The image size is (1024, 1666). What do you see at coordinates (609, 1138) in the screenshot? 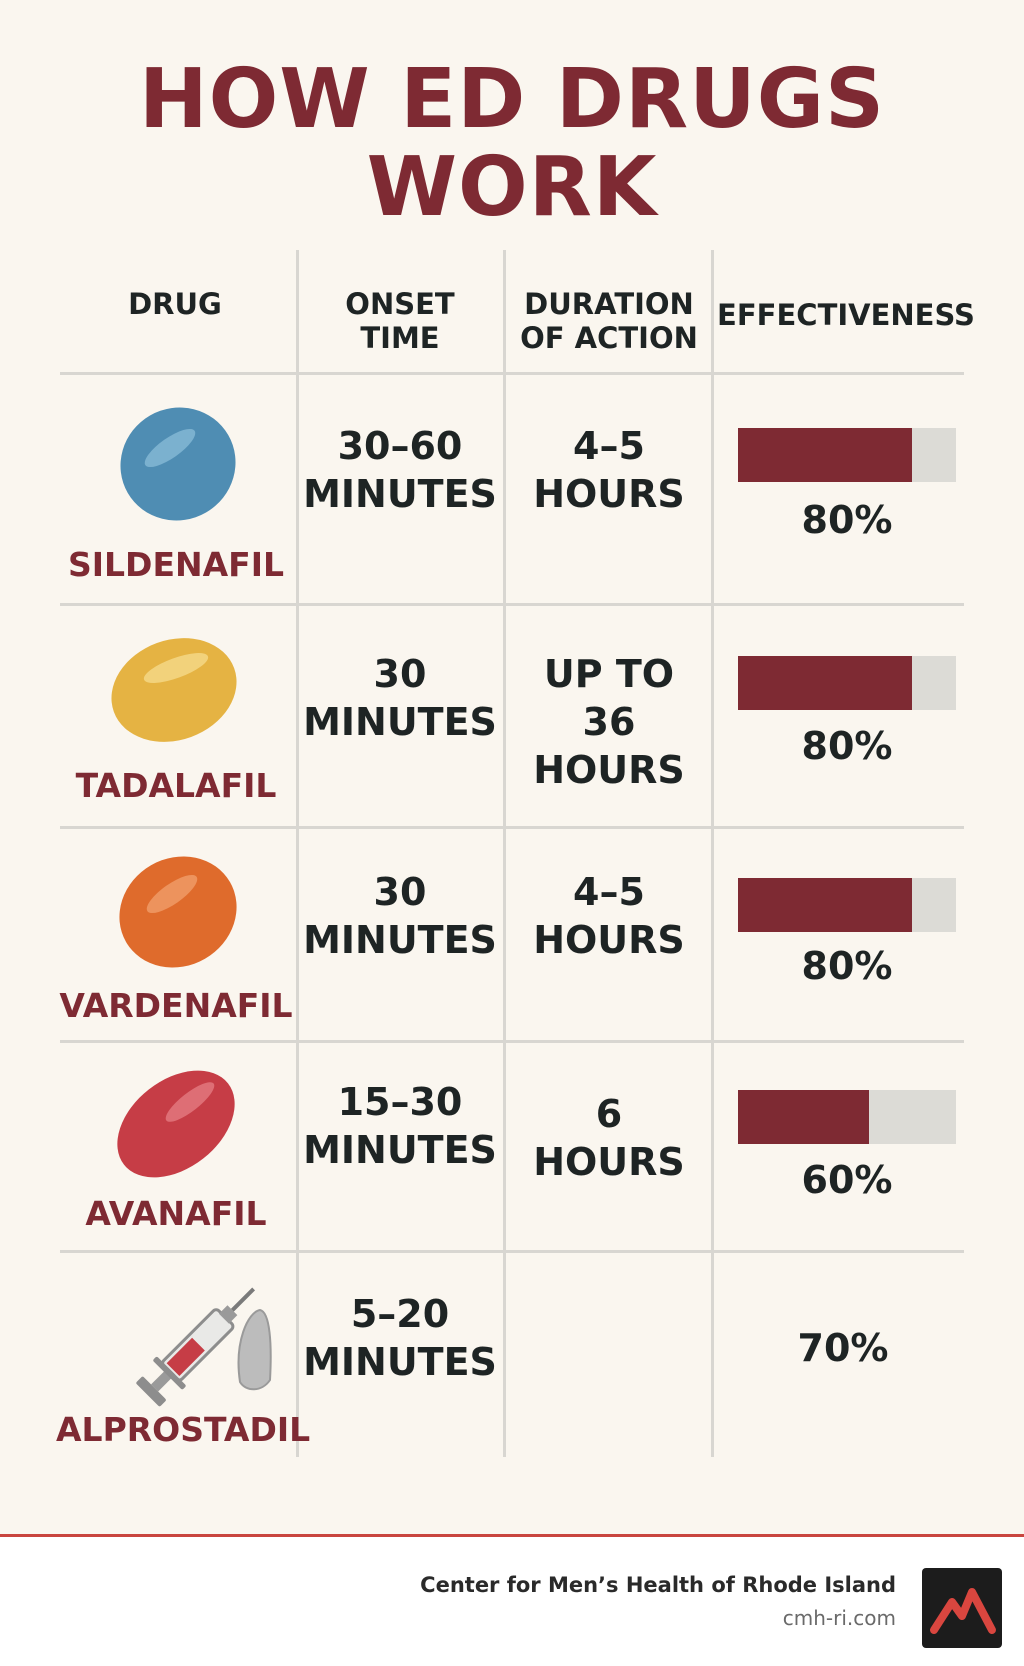
I see `duration: 6 HOURS` at bounding box center [609, 1138].